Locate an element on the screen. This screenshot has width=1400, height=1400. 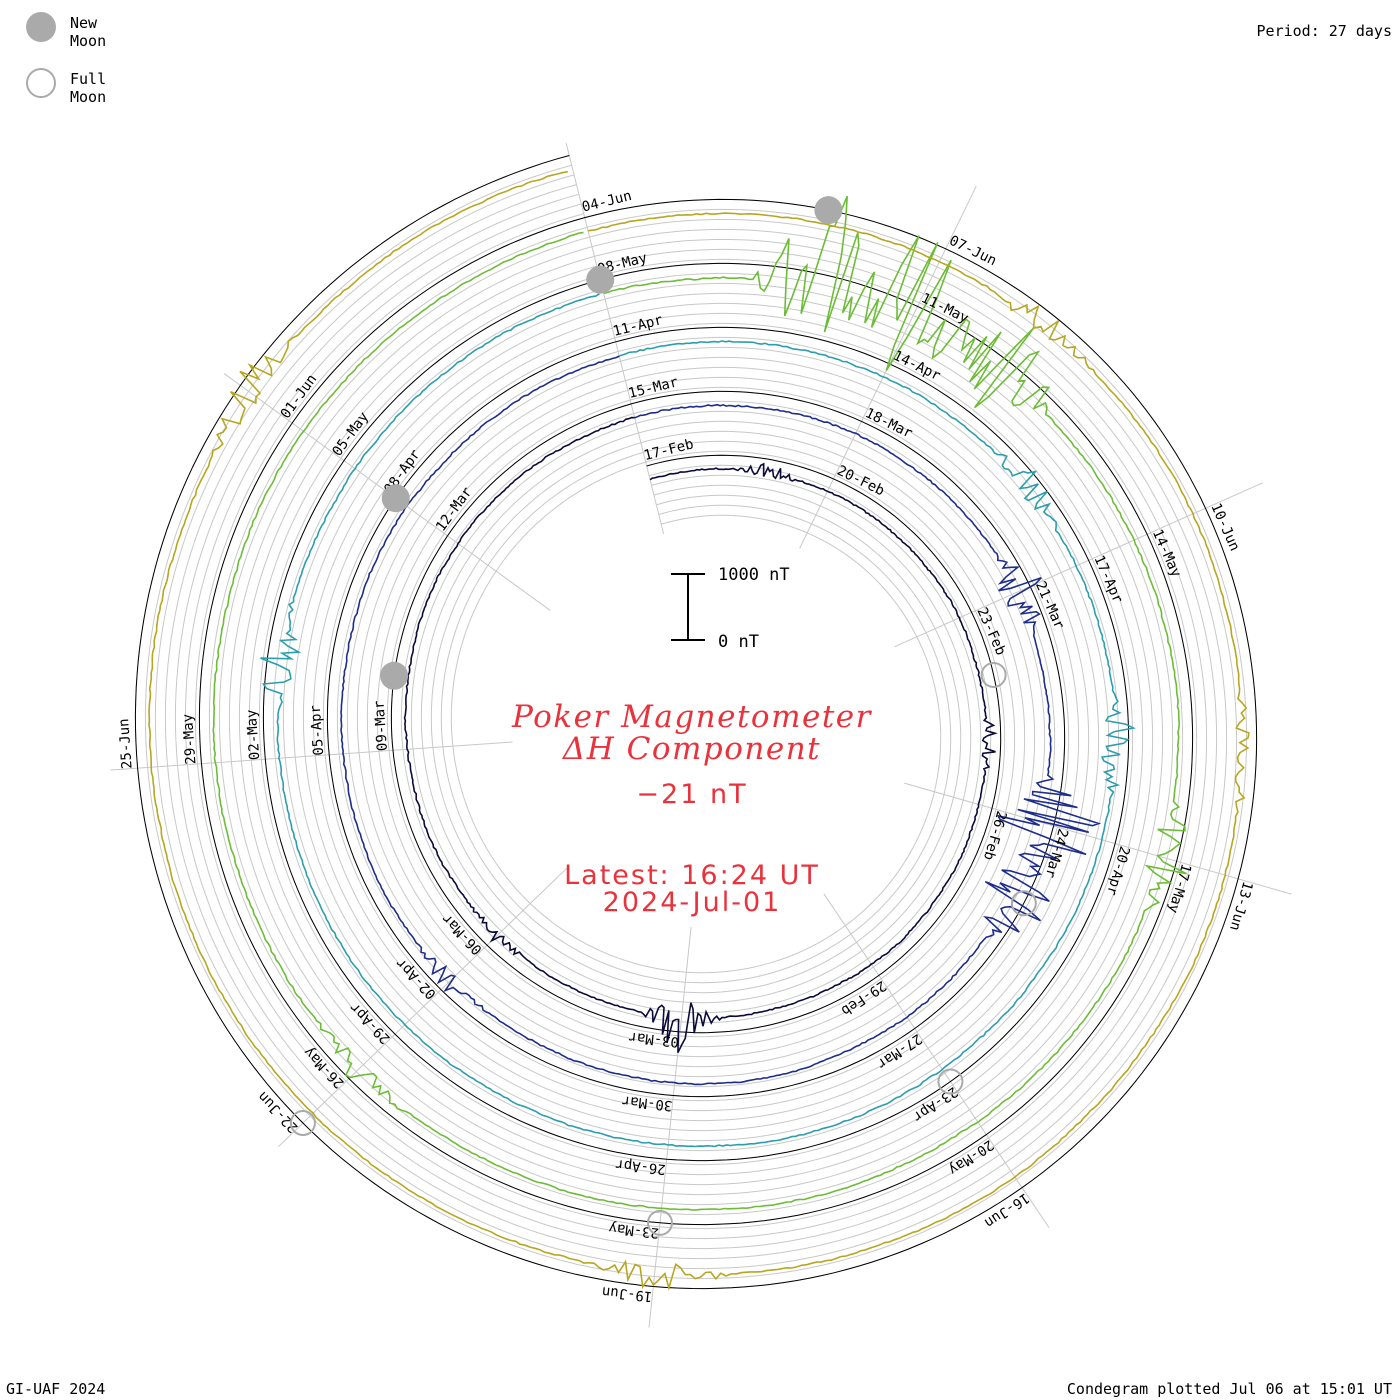
new-moon-label: New Moon is located at coordinates (88, 32).